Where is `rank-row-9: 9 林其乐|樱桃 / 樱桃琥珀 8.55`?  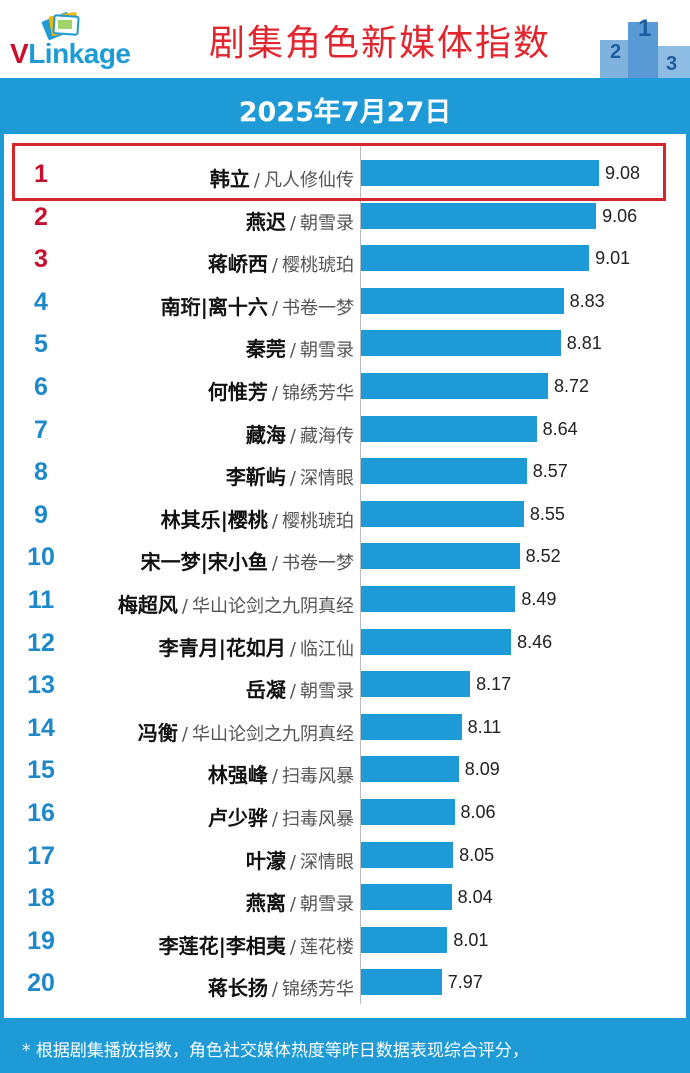
rank-row-9: 9 林其乐|樱桃 / 樱桃琥珀 8.55 is located at coordinates (345, 516).